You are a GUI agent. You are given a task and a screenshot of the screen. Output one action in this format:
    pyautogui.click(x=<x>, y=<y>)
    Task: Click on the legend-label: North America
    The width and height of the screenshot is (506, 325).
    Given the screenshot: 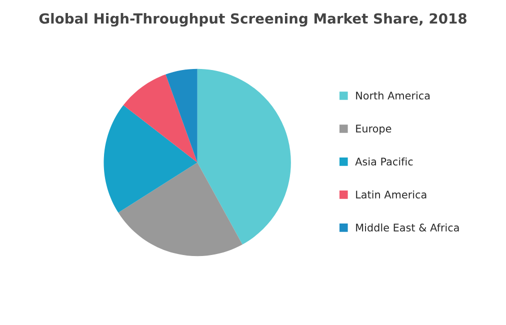 What is the action you would take?
    pyautogui.click(x=393, y=95)
    